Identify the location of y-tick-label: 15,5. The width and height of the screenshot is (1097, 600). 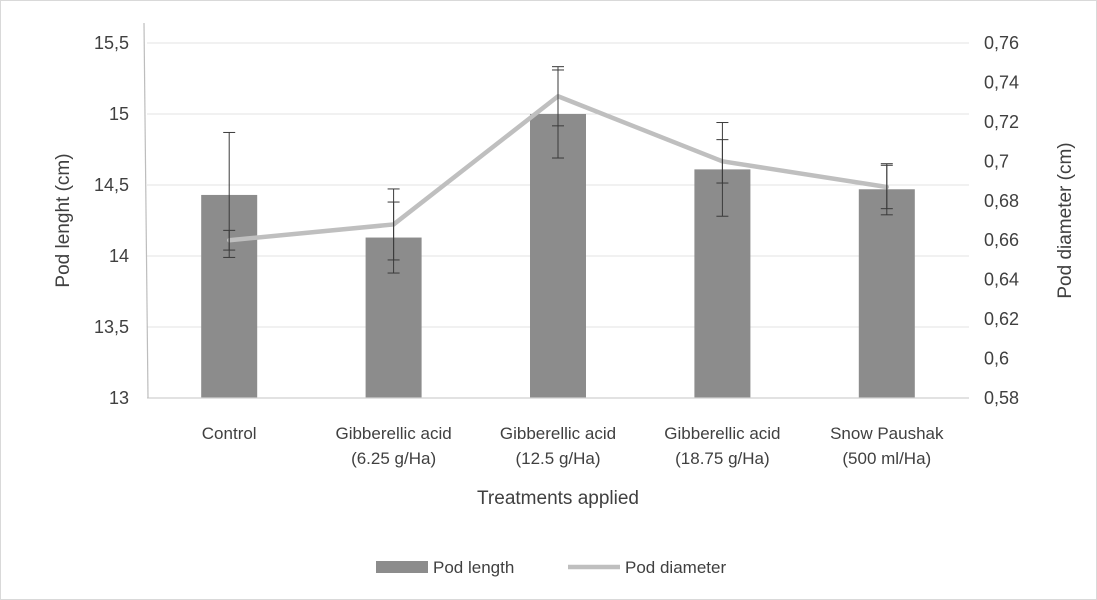
(111, 43).